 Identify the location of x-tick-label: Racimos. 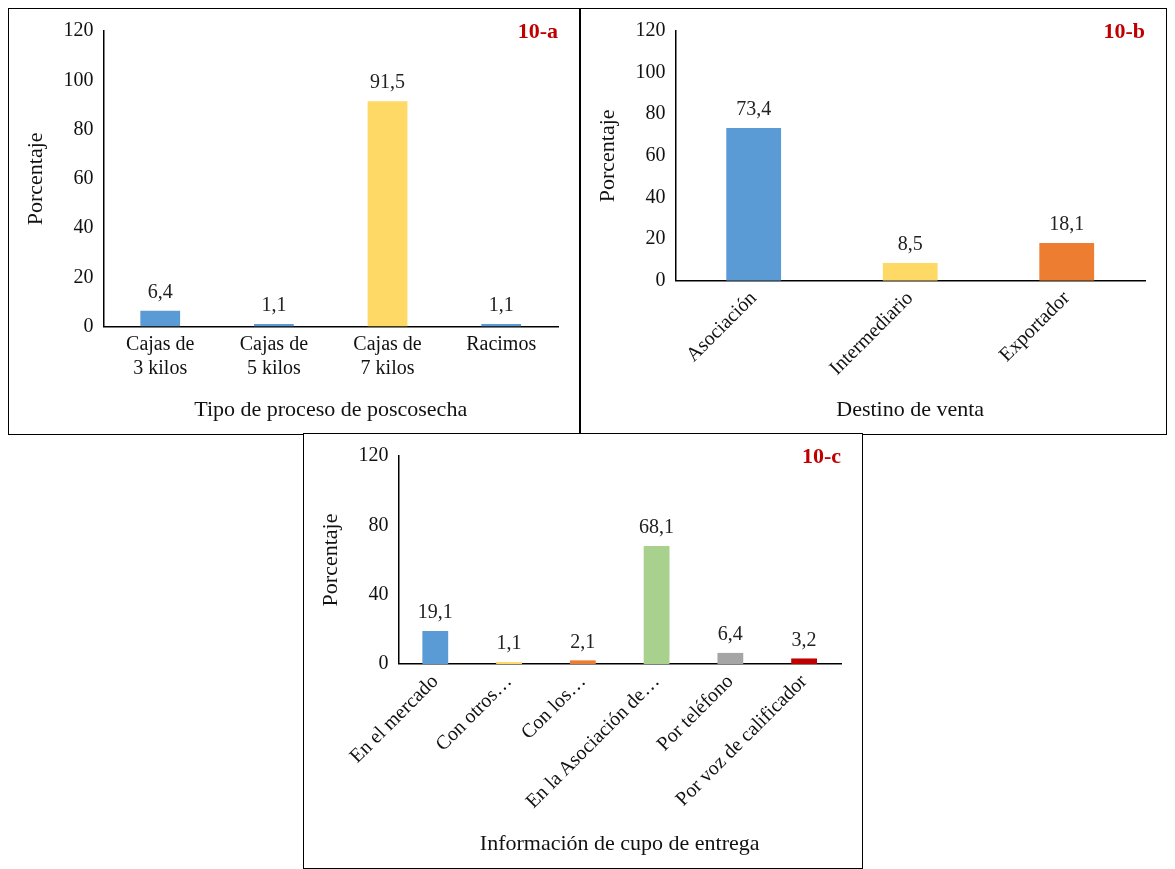
(501, 342).